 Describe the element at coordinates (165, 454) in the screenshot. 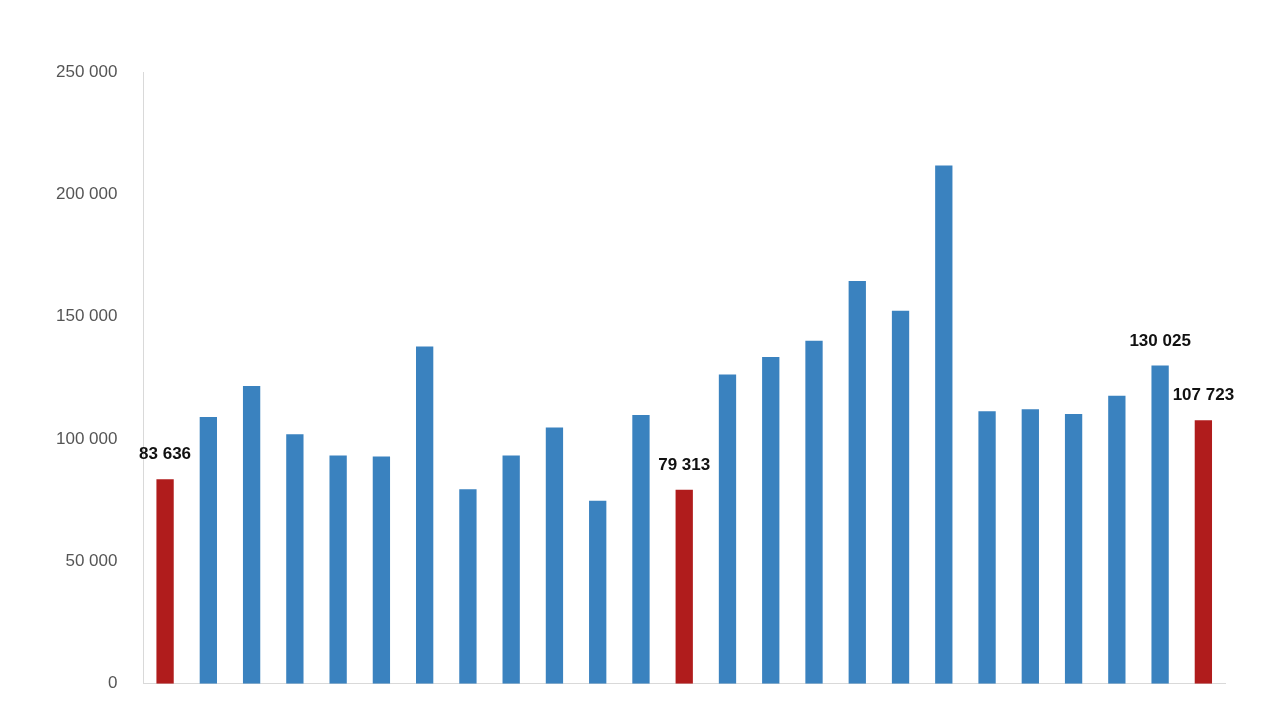

I see `data-label: 83 636` at that location.